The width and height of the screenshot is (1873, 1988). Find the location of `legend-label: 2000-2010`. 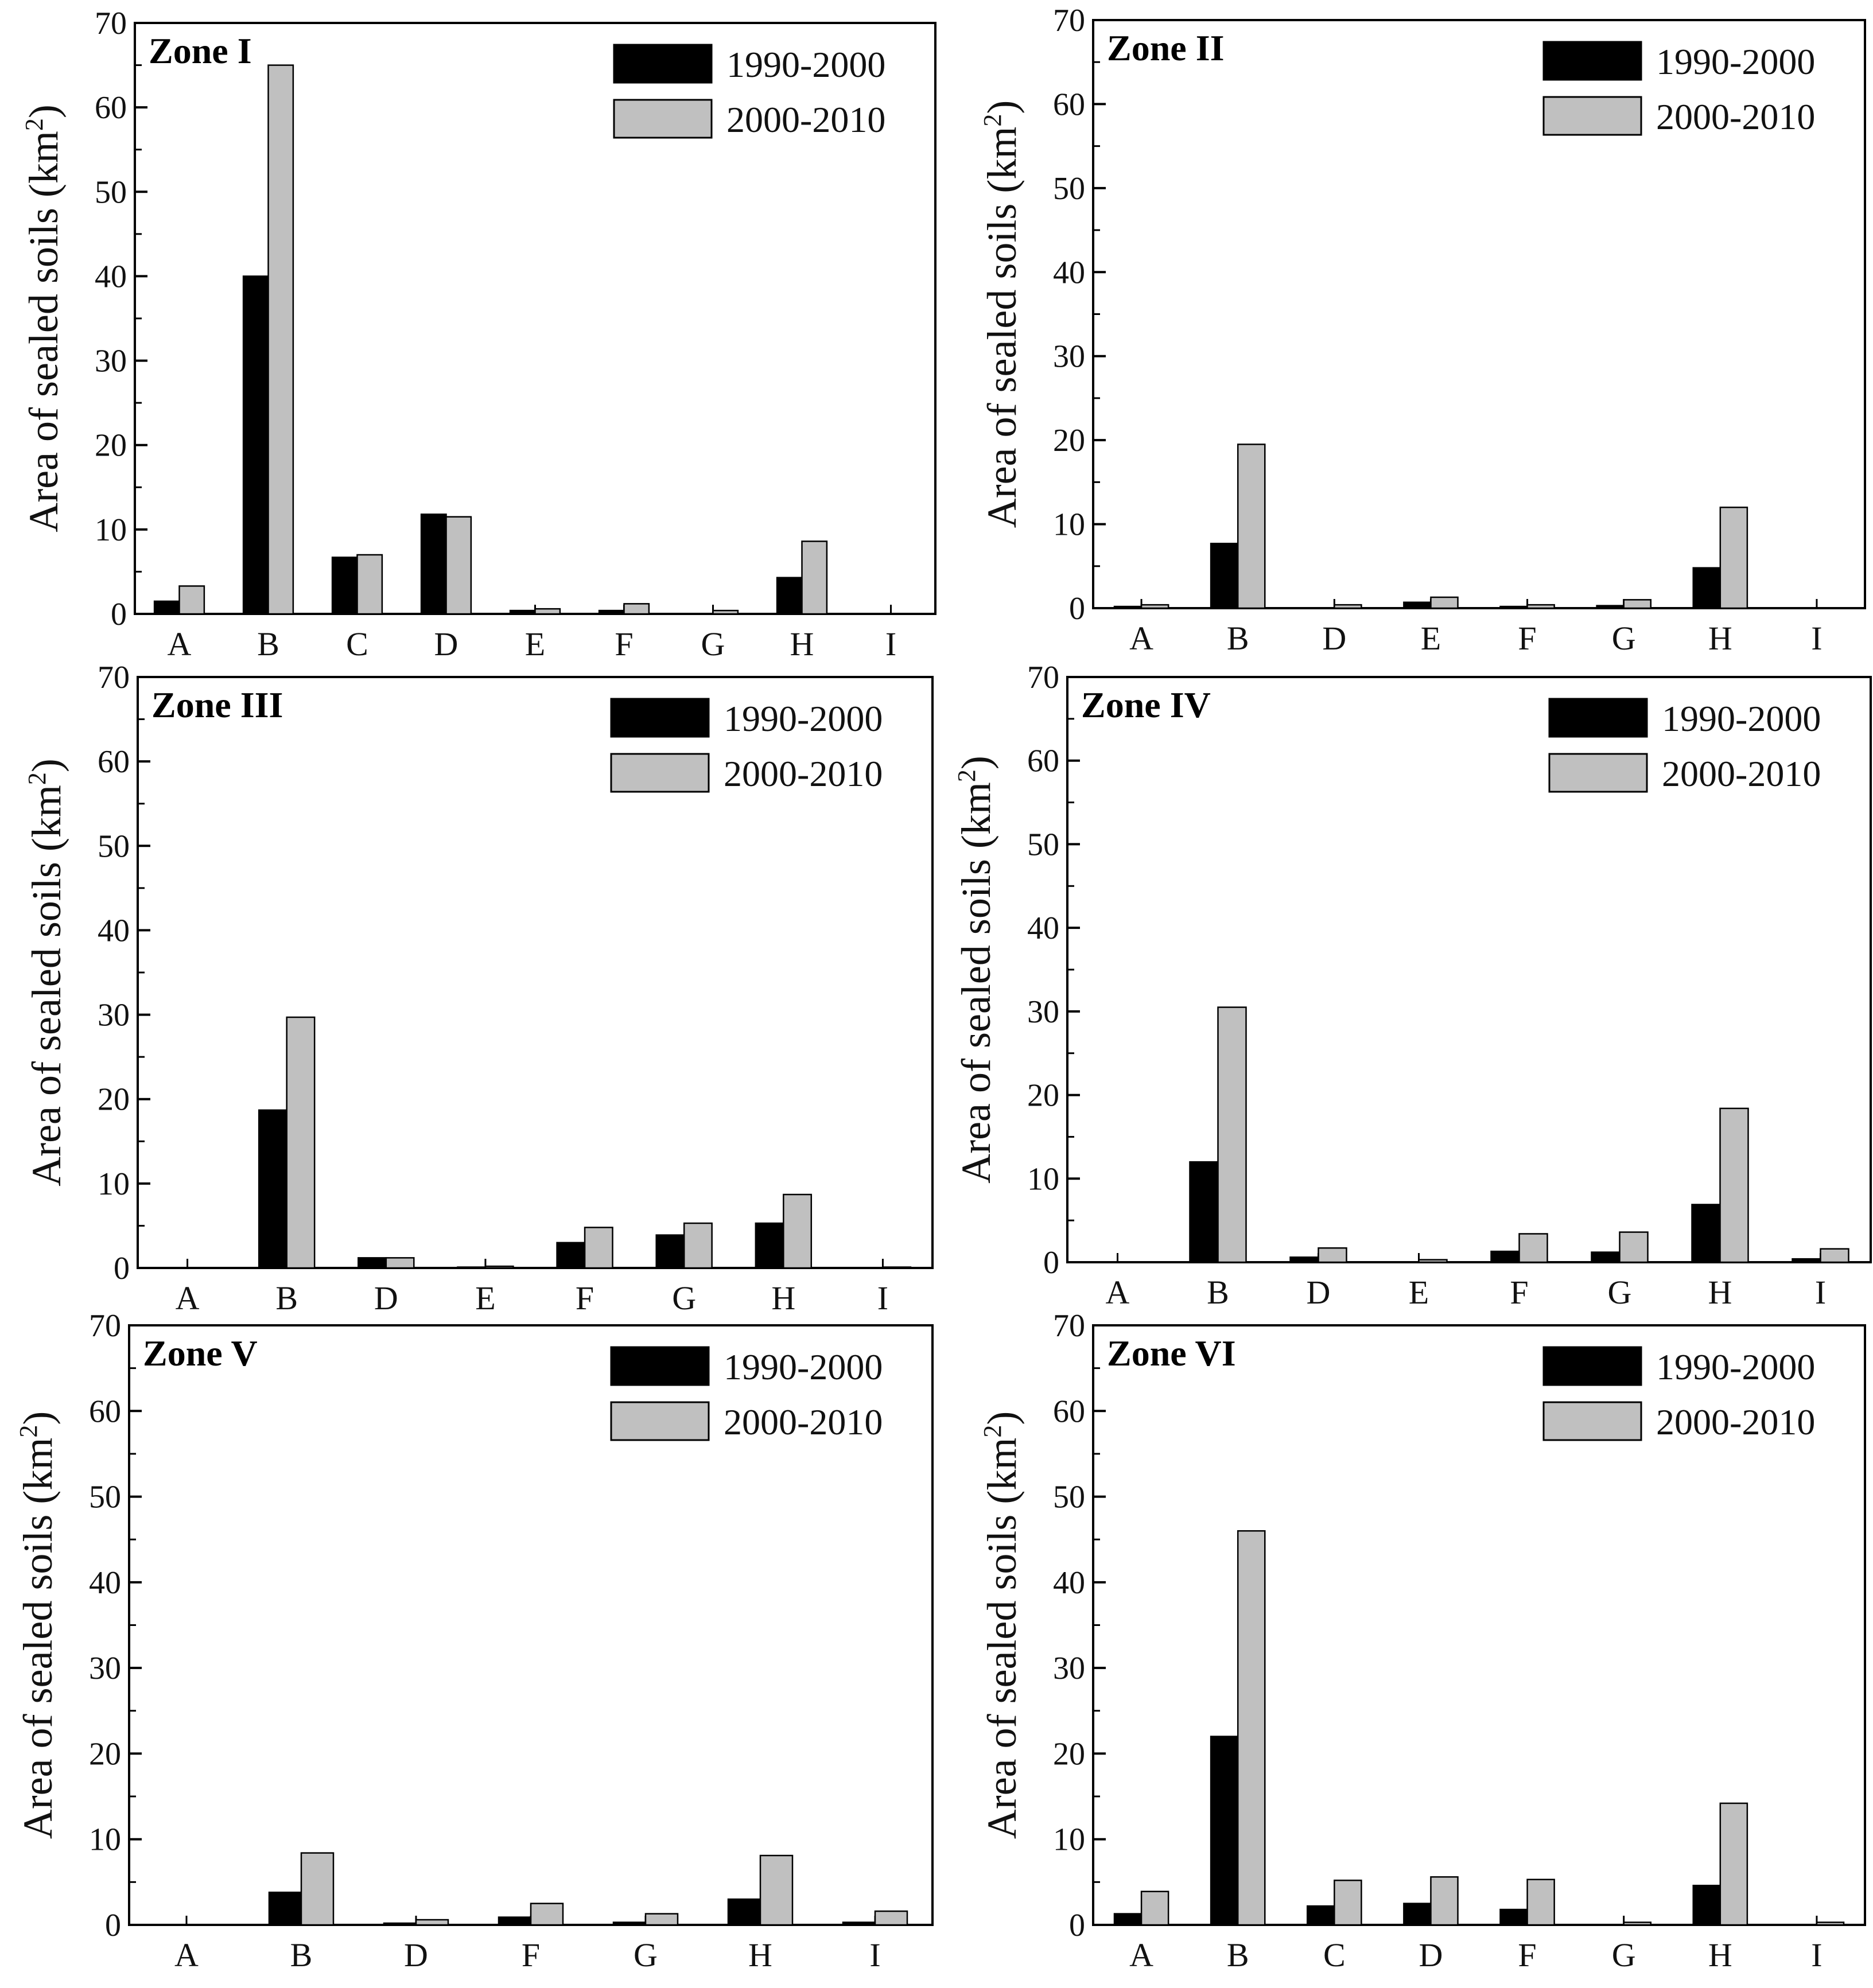

legend-label: 2000-2010 is located at coordinates (805, 119).